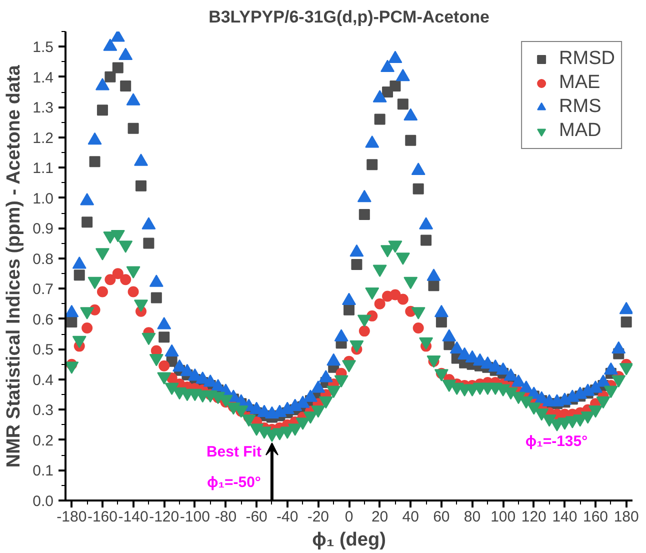  Describe the element at coordinates (225, 517) in the screenshot. I see `x-tick-label: -80` at that location.